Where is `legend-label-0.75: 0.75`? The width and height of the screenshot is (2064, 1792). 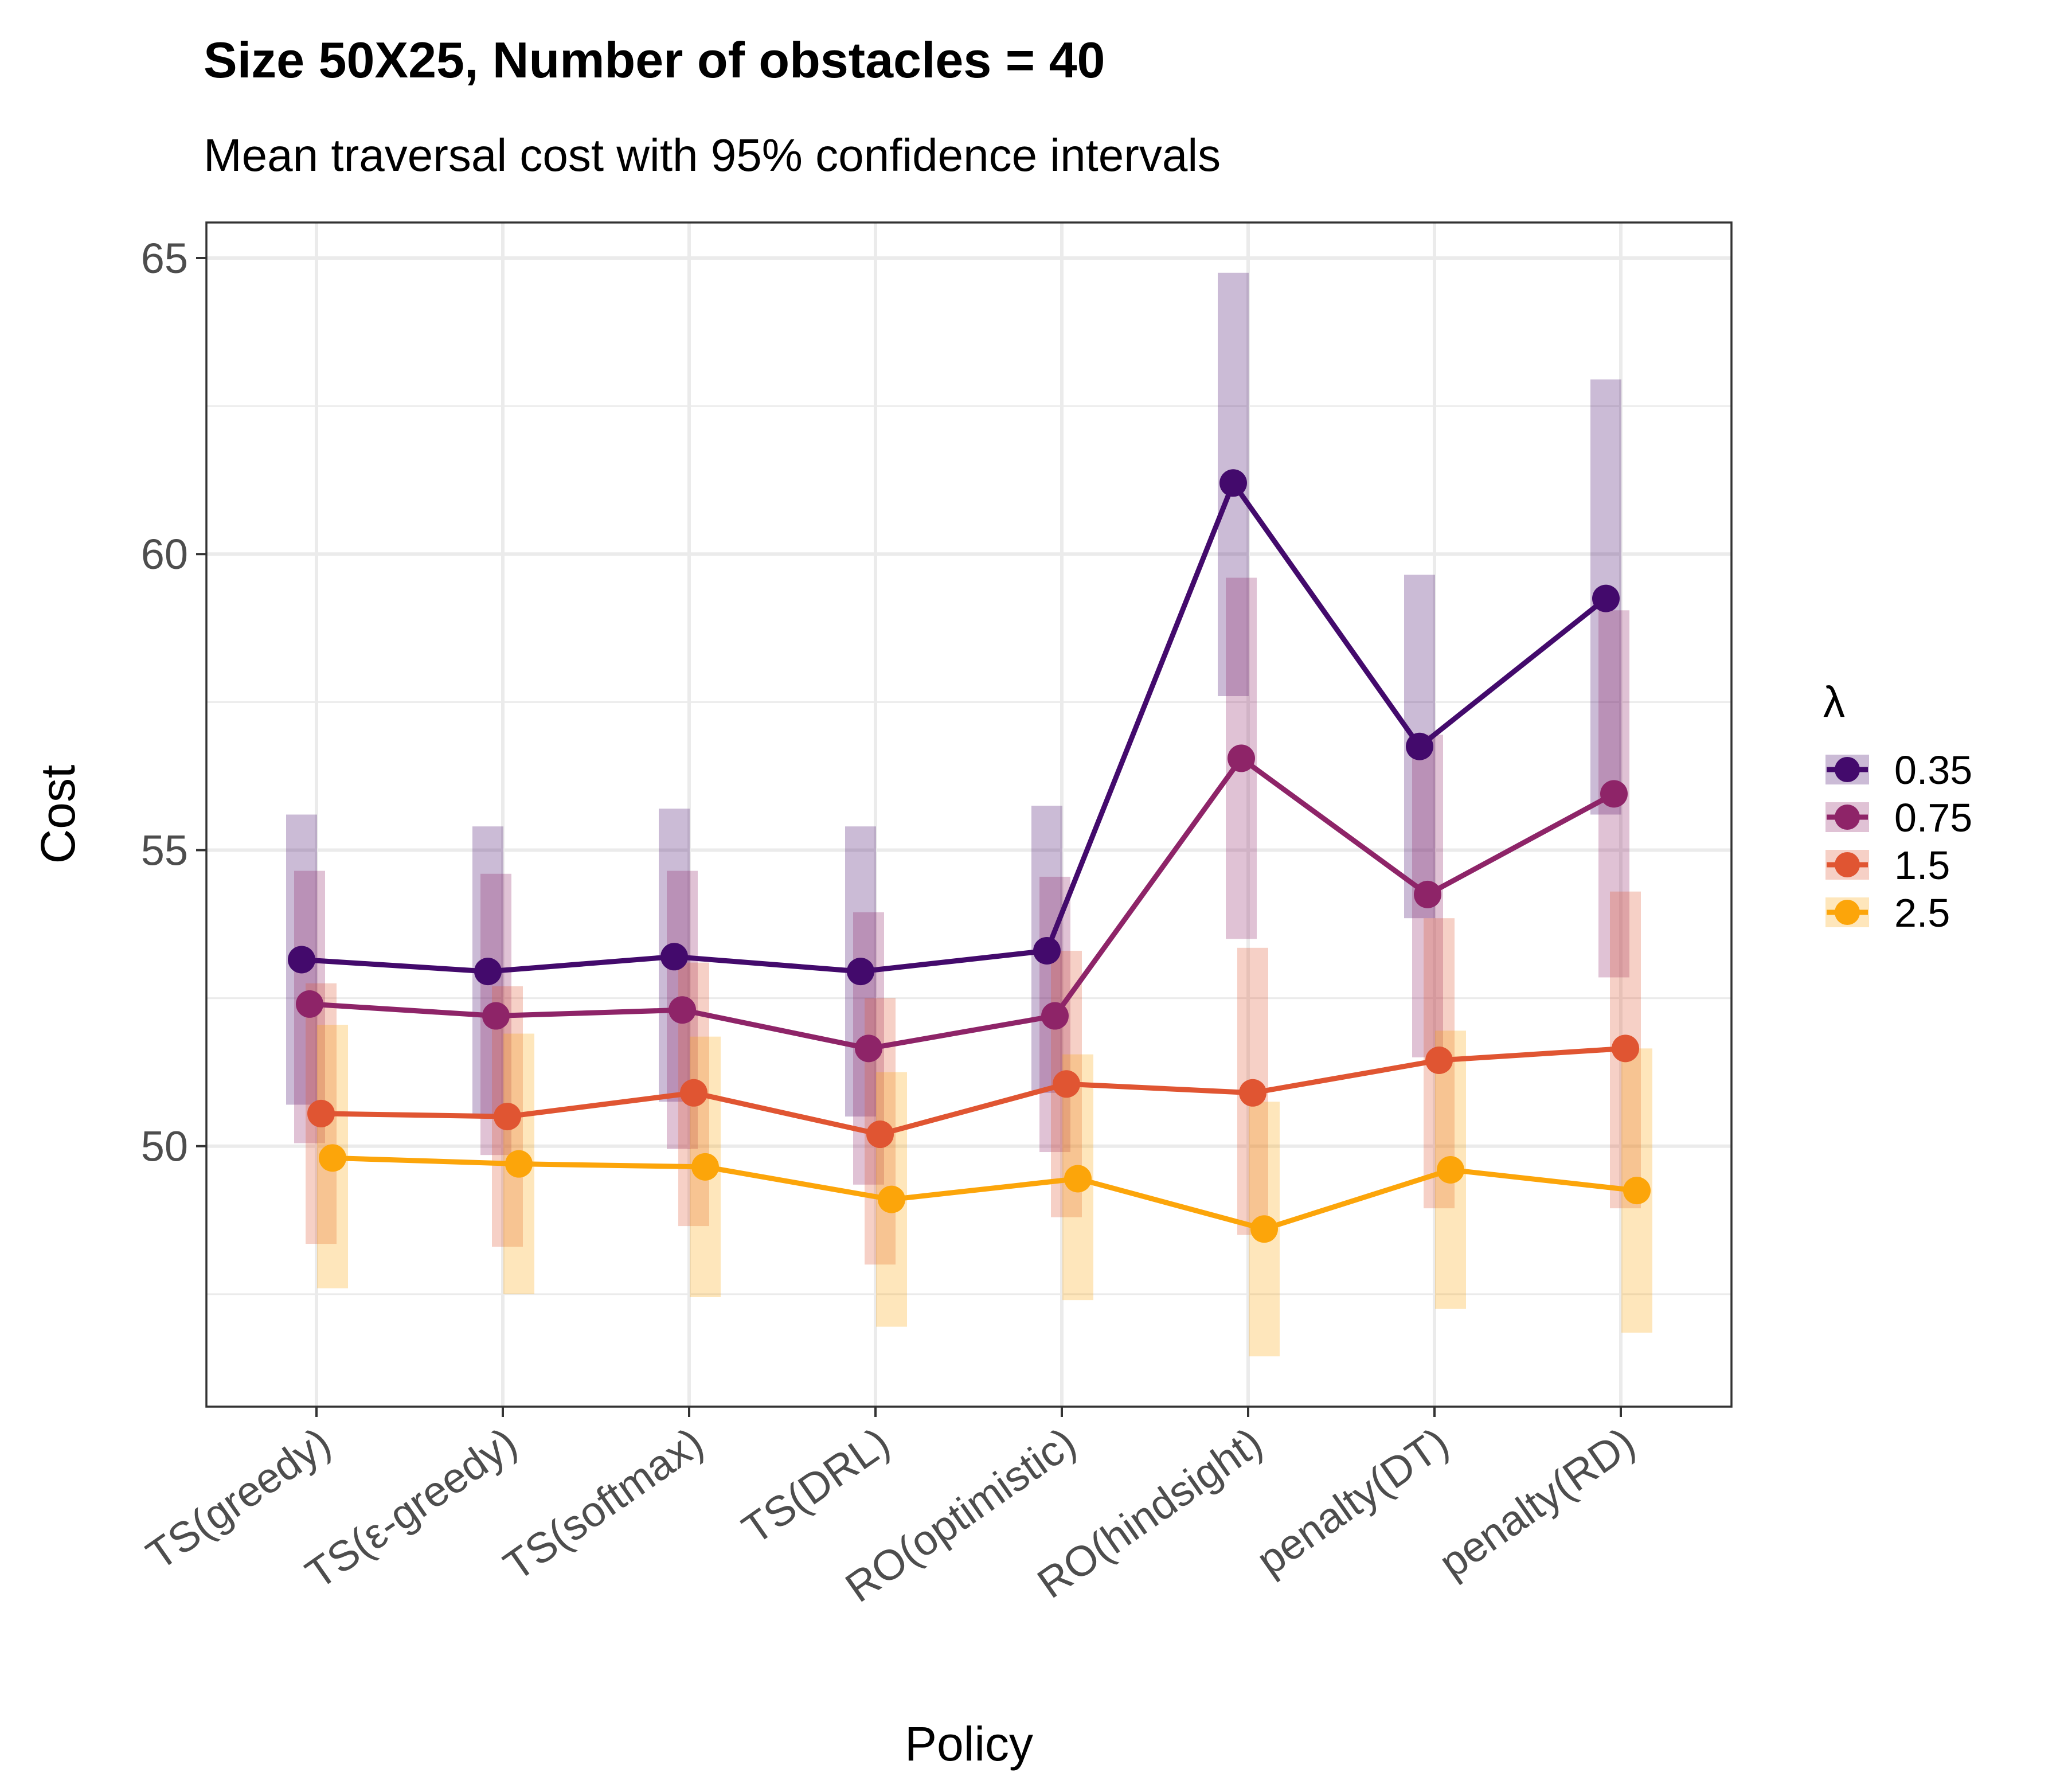 legend-label-0.75: 0.75 is located at coordinates (1933, 817).